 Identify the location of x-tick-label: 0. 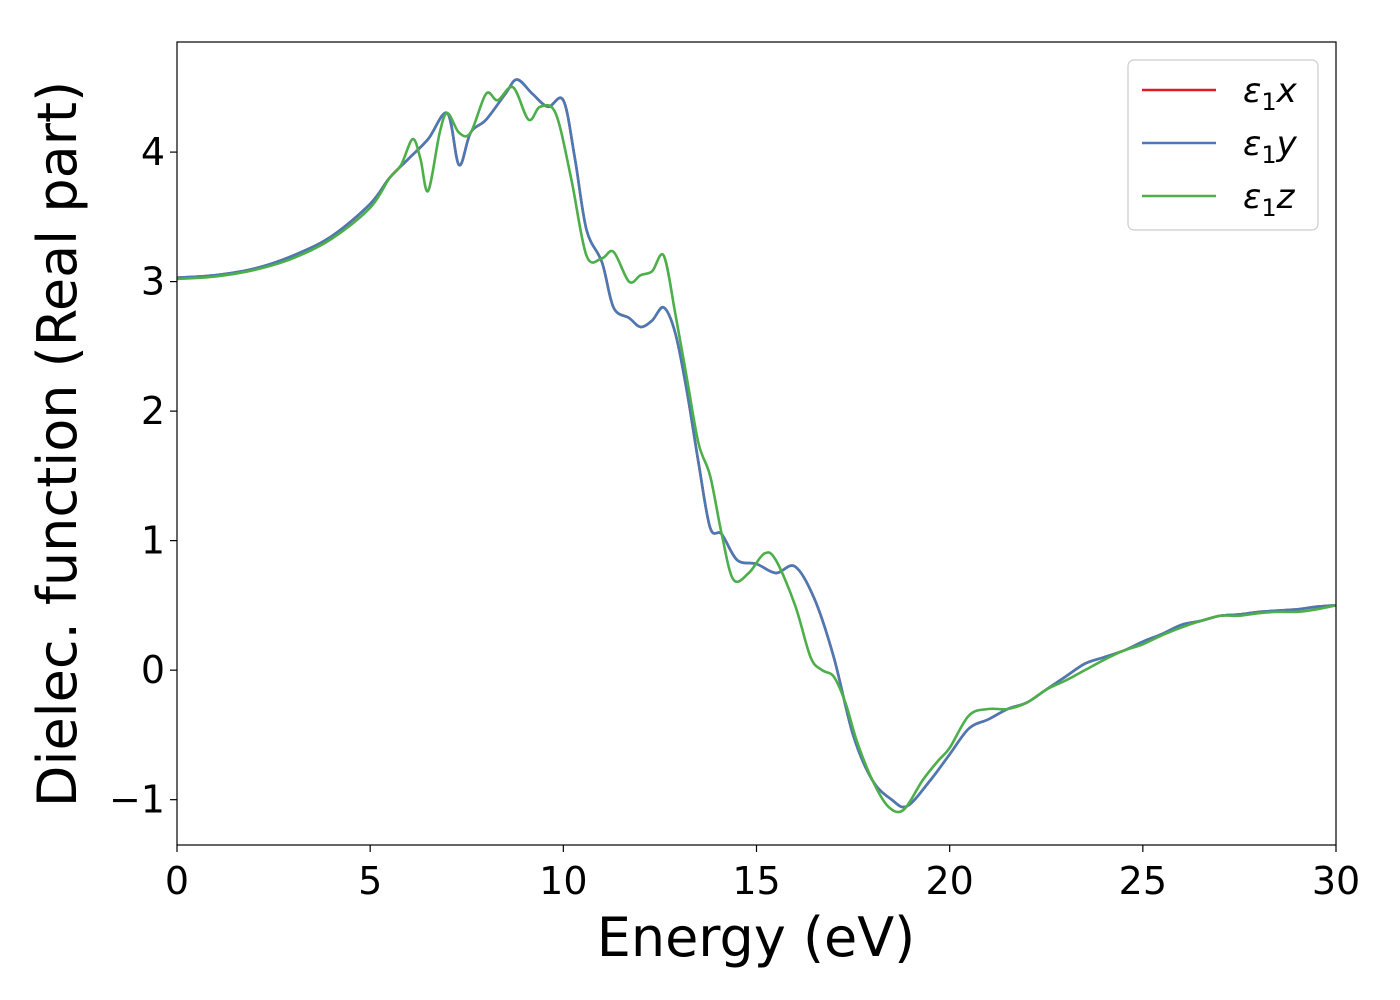
(177, 881).